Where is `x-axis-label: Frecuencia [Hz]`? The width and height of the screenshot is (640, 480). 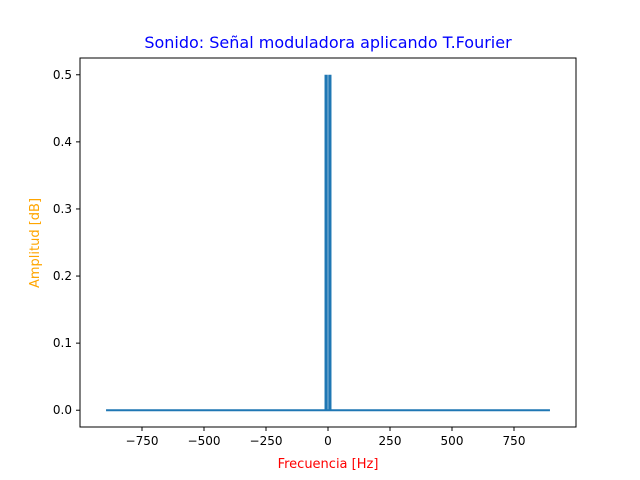
x-axis-label: Frecuencia [Hz] is located at coordinates (328, 464).